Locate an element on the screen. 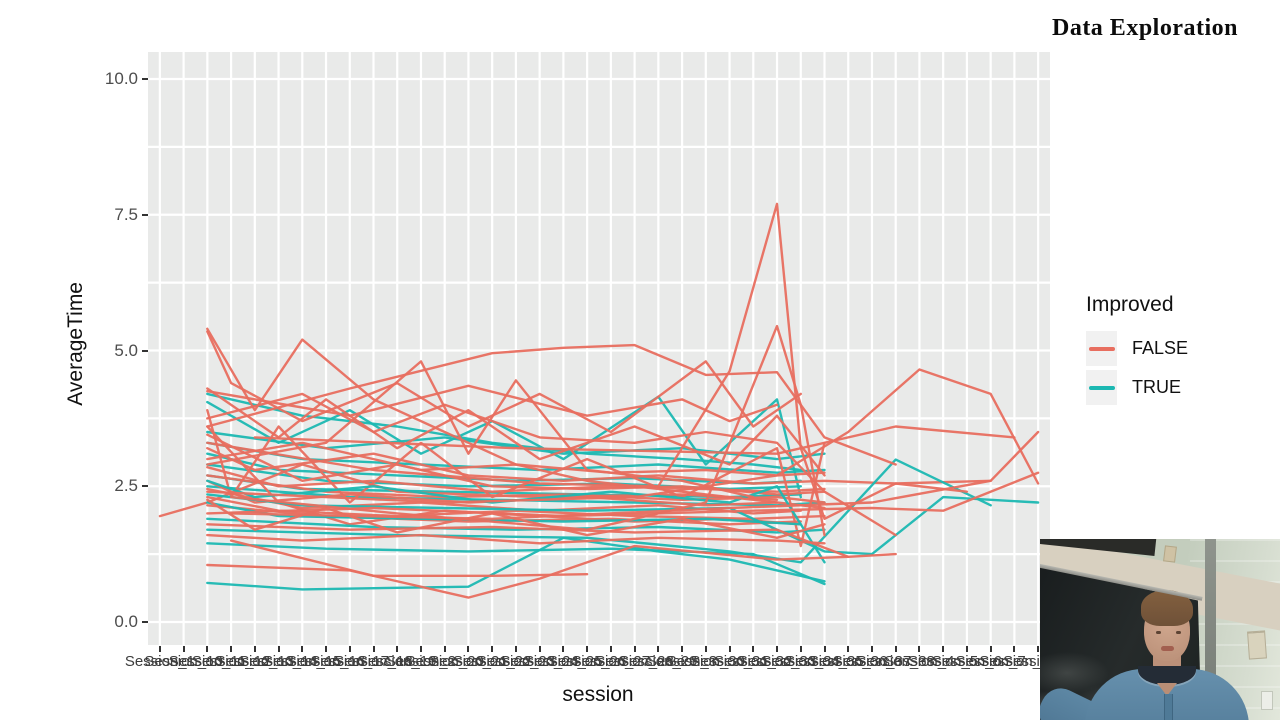 This screenshot has width=1280, height=720. wall-outlet is located at coordinates (1170, 554).